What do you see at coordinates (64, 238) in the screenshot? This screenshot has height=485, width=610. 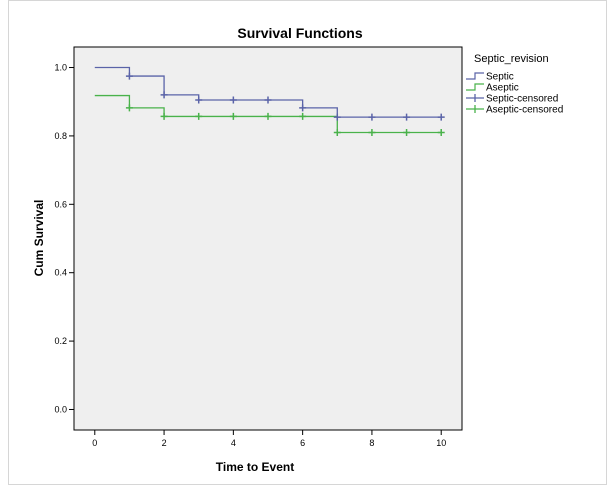 I see `y-axis: 0.0 0.2 0.4 0.6 0.8 1.0` at bounding box center [64, 238].